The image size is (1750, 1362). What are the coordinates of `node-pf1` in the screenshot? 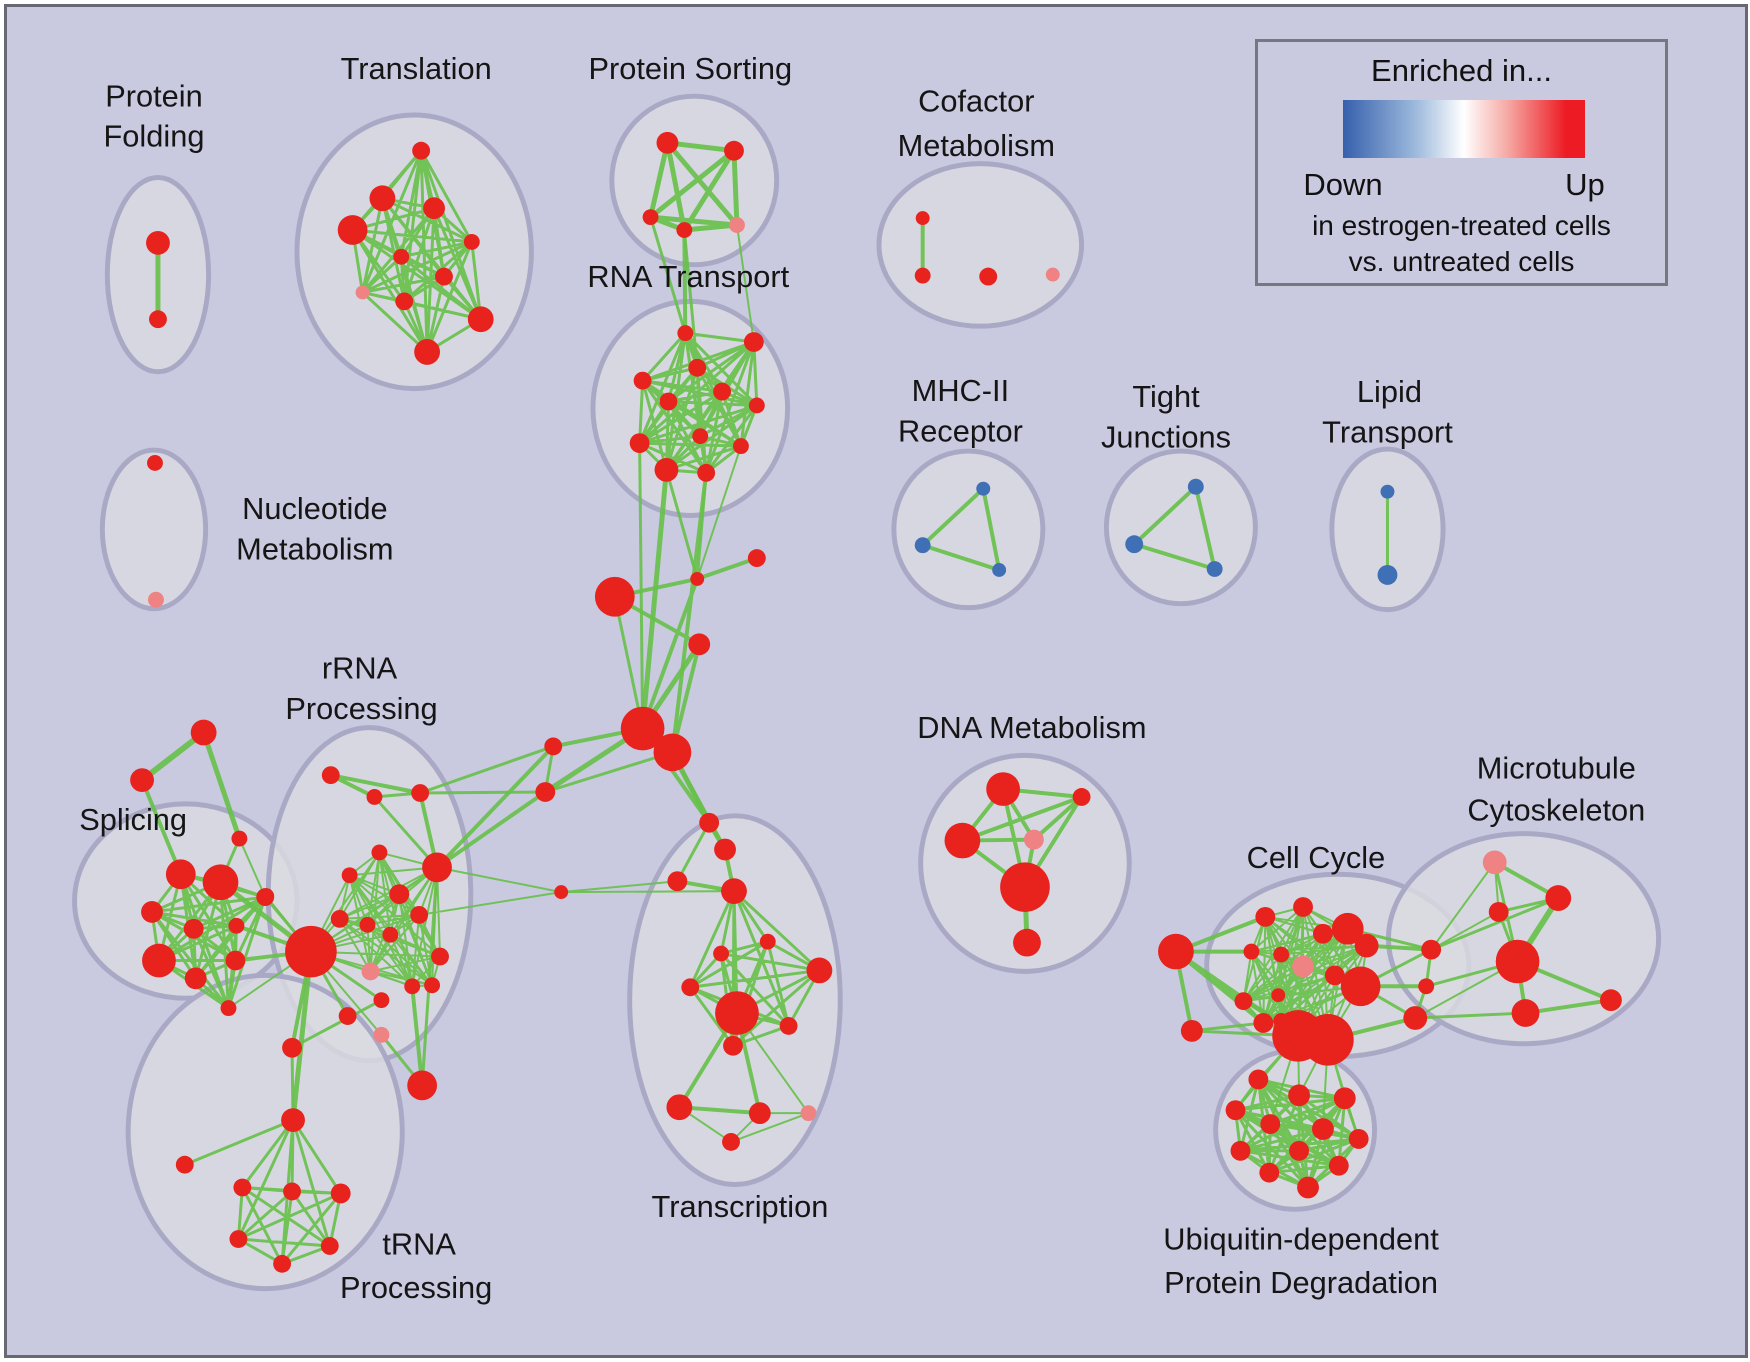 It's located at (158, 243).